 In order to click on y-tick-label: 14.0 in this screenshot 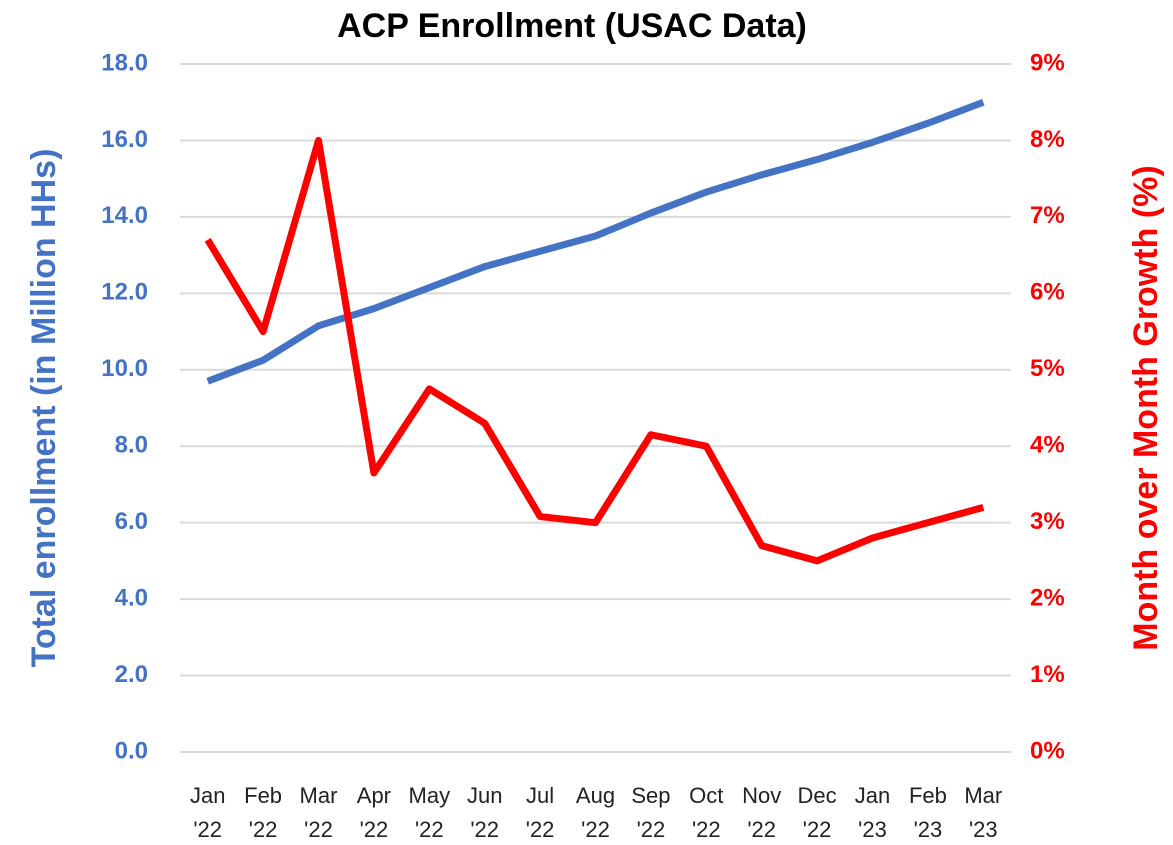, I will do `click(124, 215)`.